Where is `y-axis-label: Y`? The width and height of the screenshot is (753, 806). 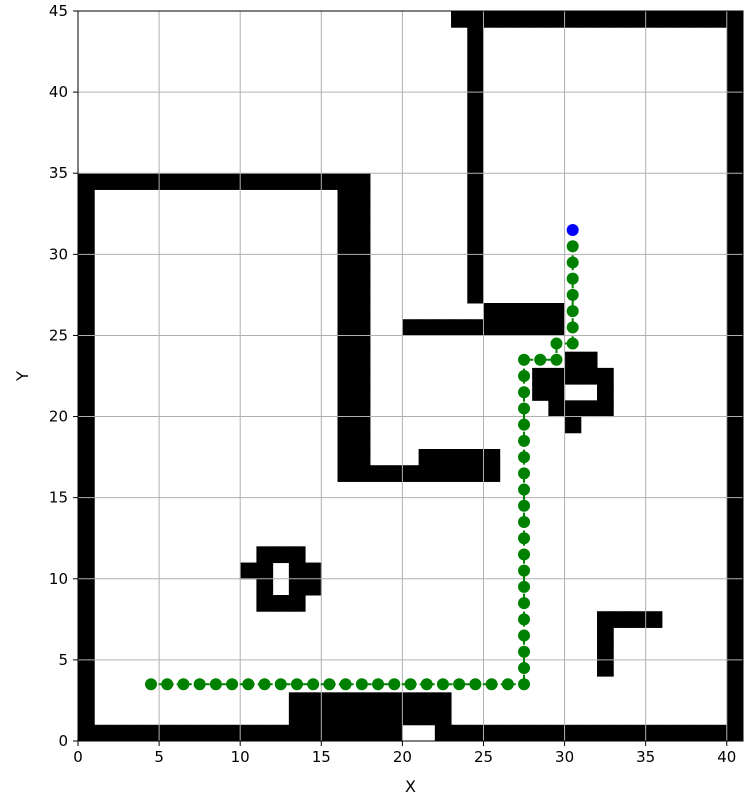 y-axis-label: Y is located at coordinates (22, 376).